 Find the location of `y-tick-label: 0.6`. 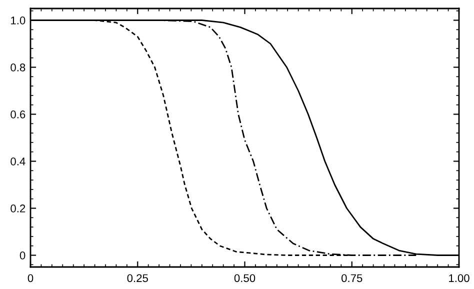

y-tick-label: 0.6 is located at coordinates (18, 114).